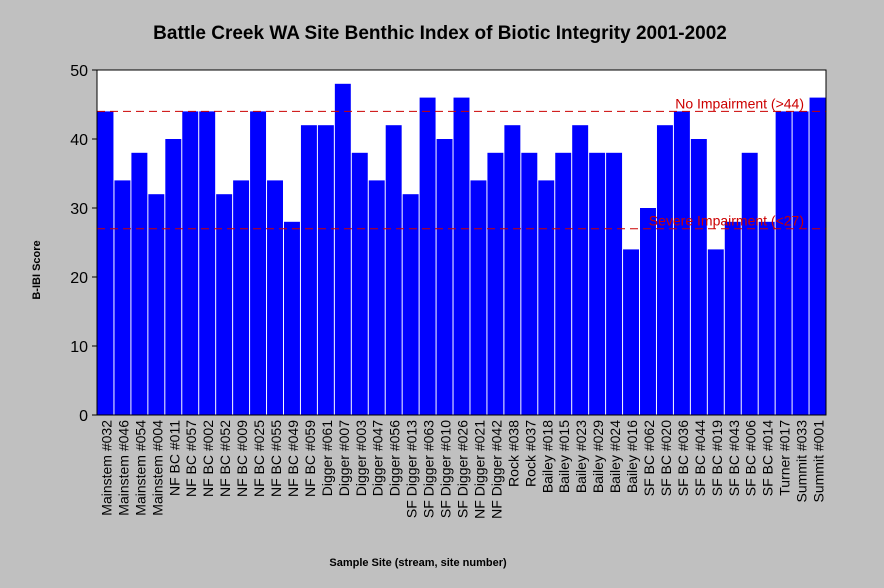  I want to click on x-tick-label: NF BC #052, so click(225, 458).